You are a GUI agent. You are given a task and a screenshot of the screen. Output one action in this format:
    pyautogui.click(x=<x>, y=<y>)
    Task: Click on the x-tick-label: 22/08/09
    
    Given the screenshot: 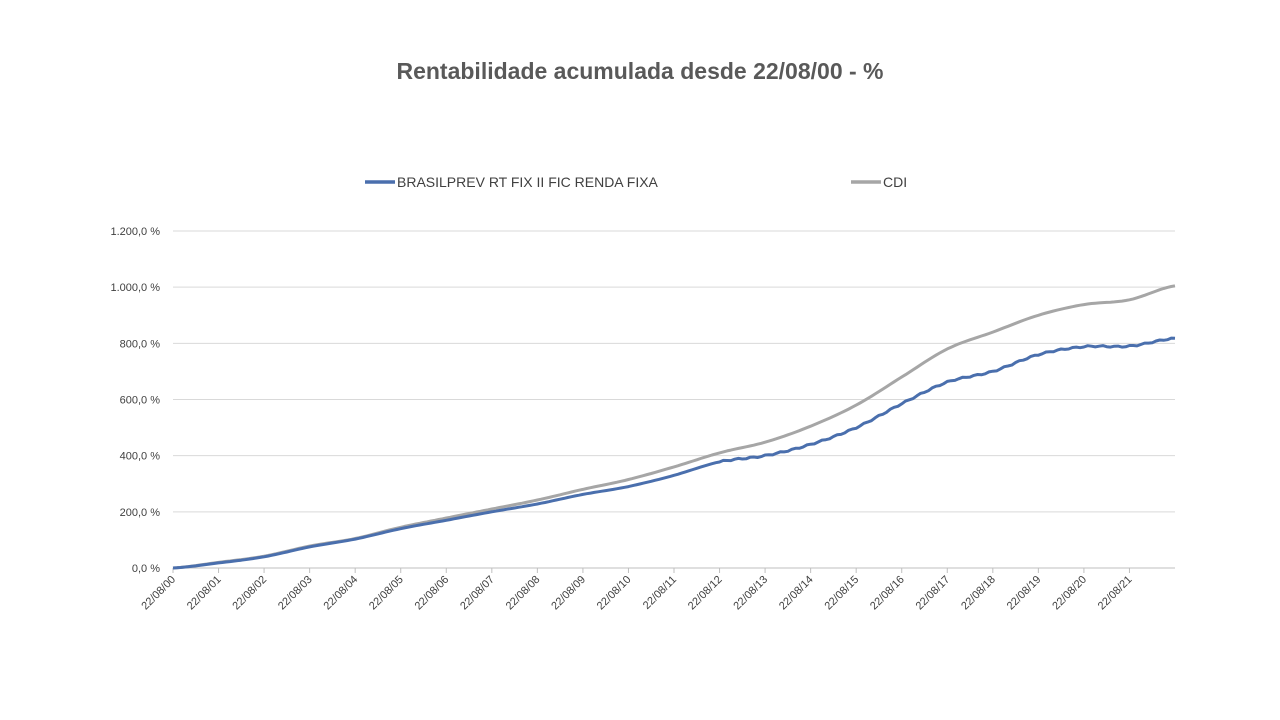 What is the action you would take?
    pyautogui.click(x=568, y=593)
    